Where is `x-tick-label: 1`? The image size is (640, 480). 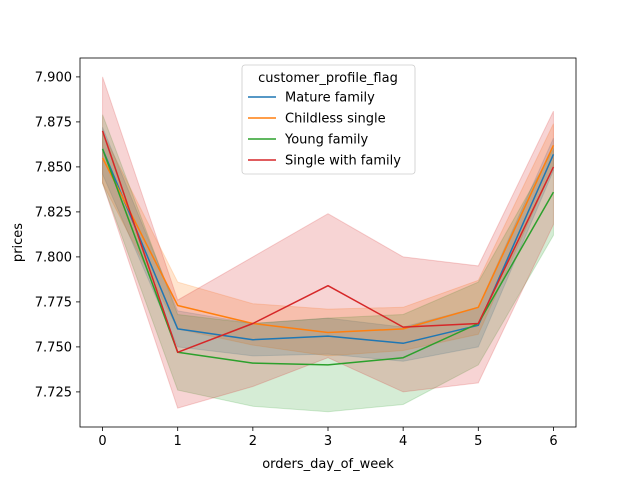
x-tick-label: 1 is located at coordinates (178, 441).